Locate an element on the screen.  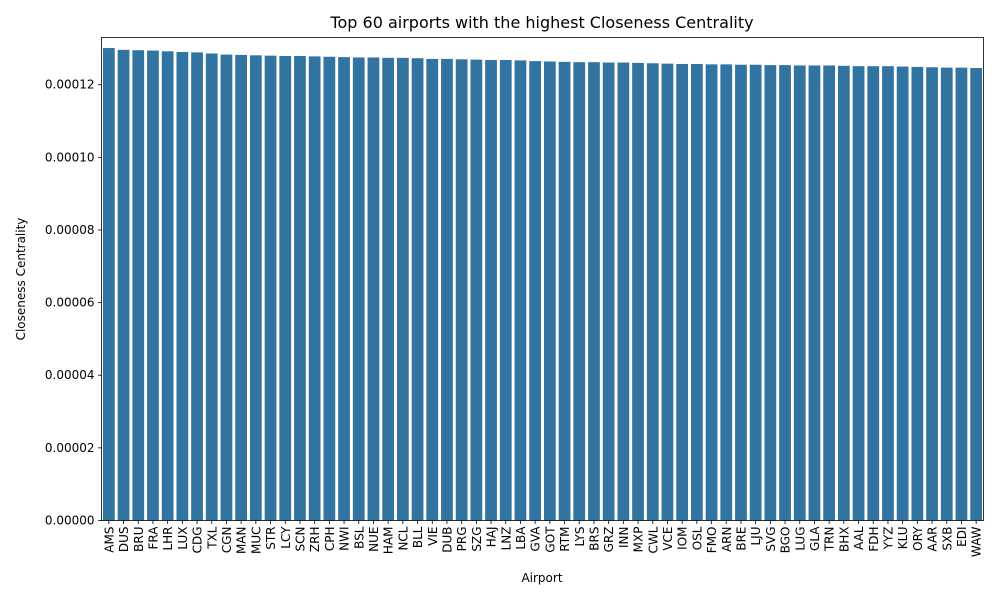
x-tick-label: TRN is located at coordinates (830, 540).